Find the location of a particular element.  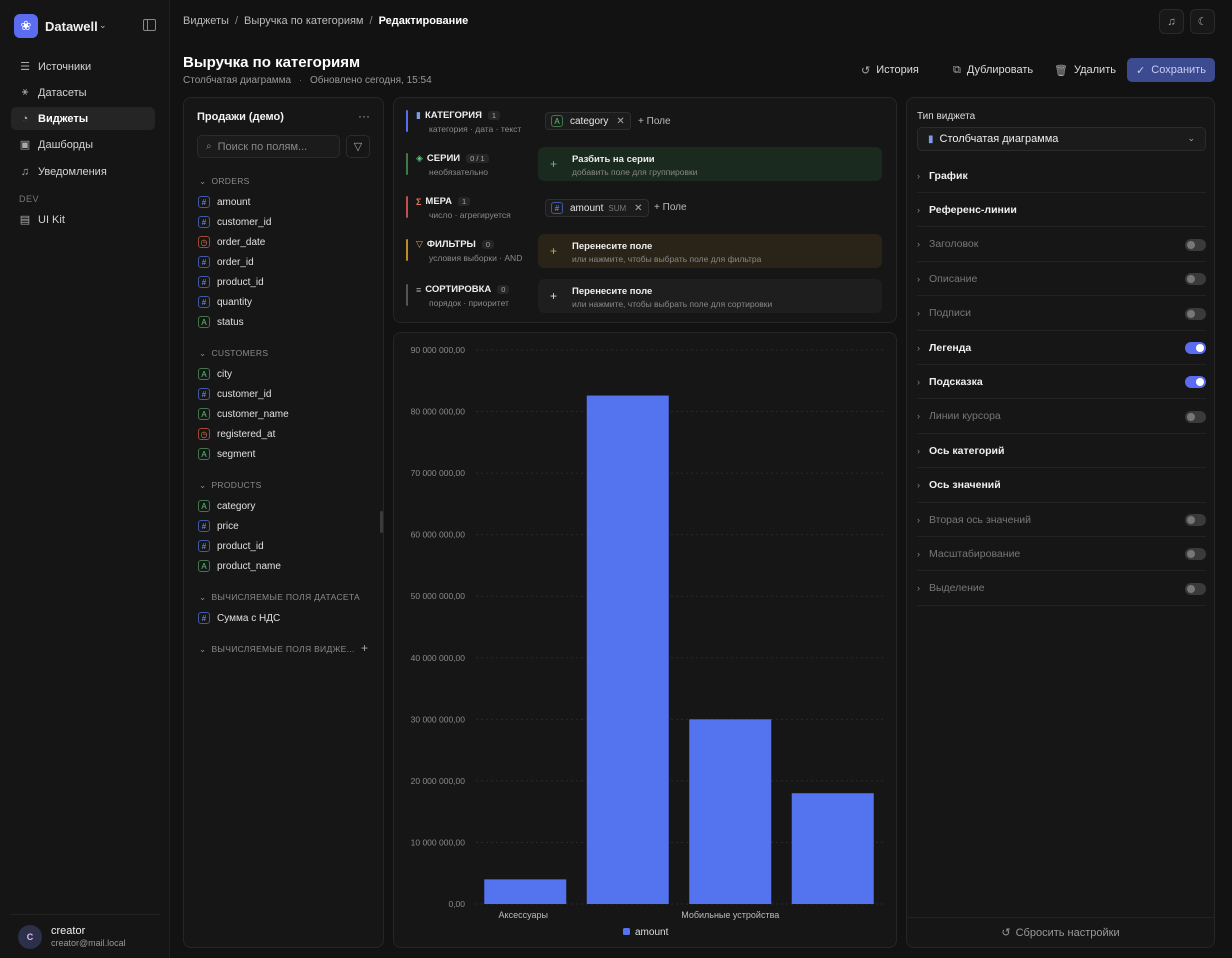

filters-desc: условия выборки · AND is located at coordinates (476, 258).